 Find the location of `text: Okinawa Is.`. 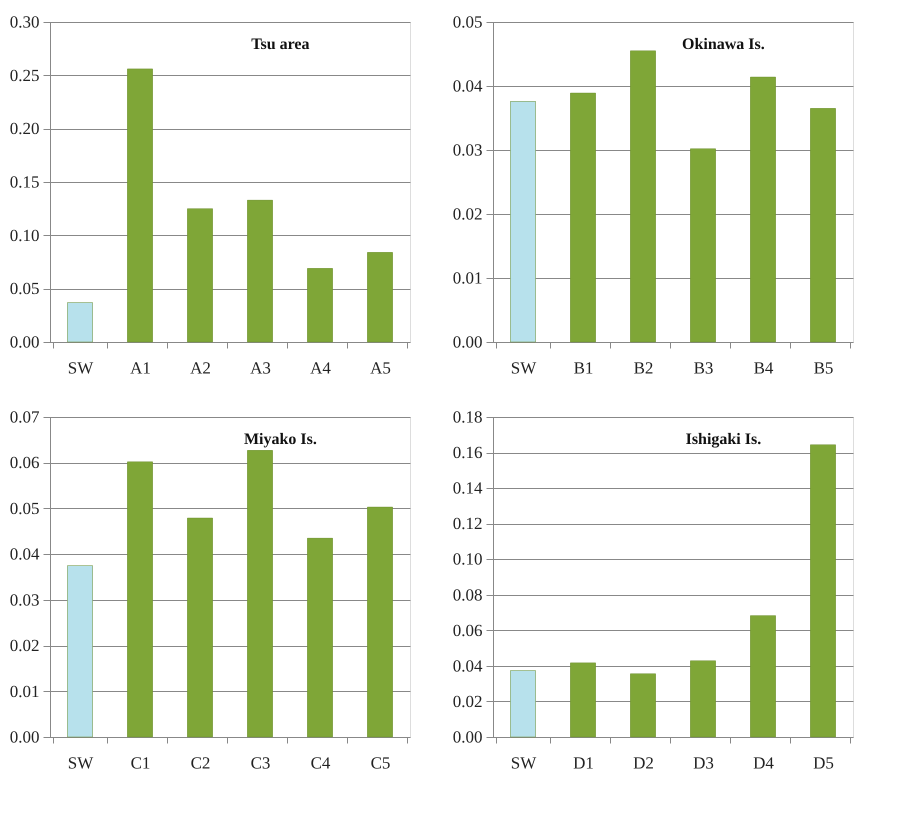

text: Okinawa Is. is located at coordinates (723, 44).